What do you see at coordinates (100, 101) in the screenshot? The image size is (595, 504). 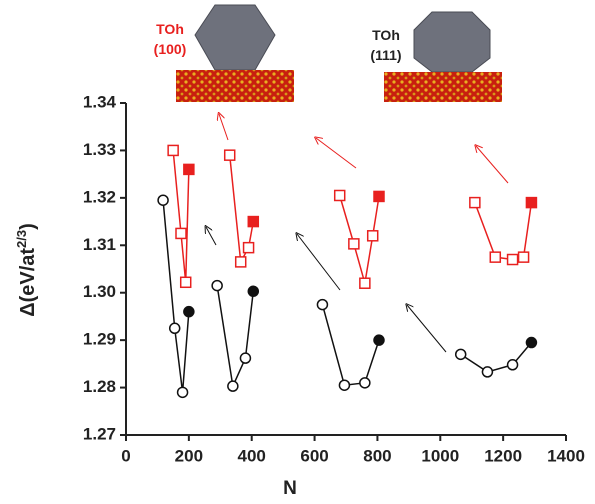 I see `y-tick-label: 1.34` at bounding box center [100, 101].